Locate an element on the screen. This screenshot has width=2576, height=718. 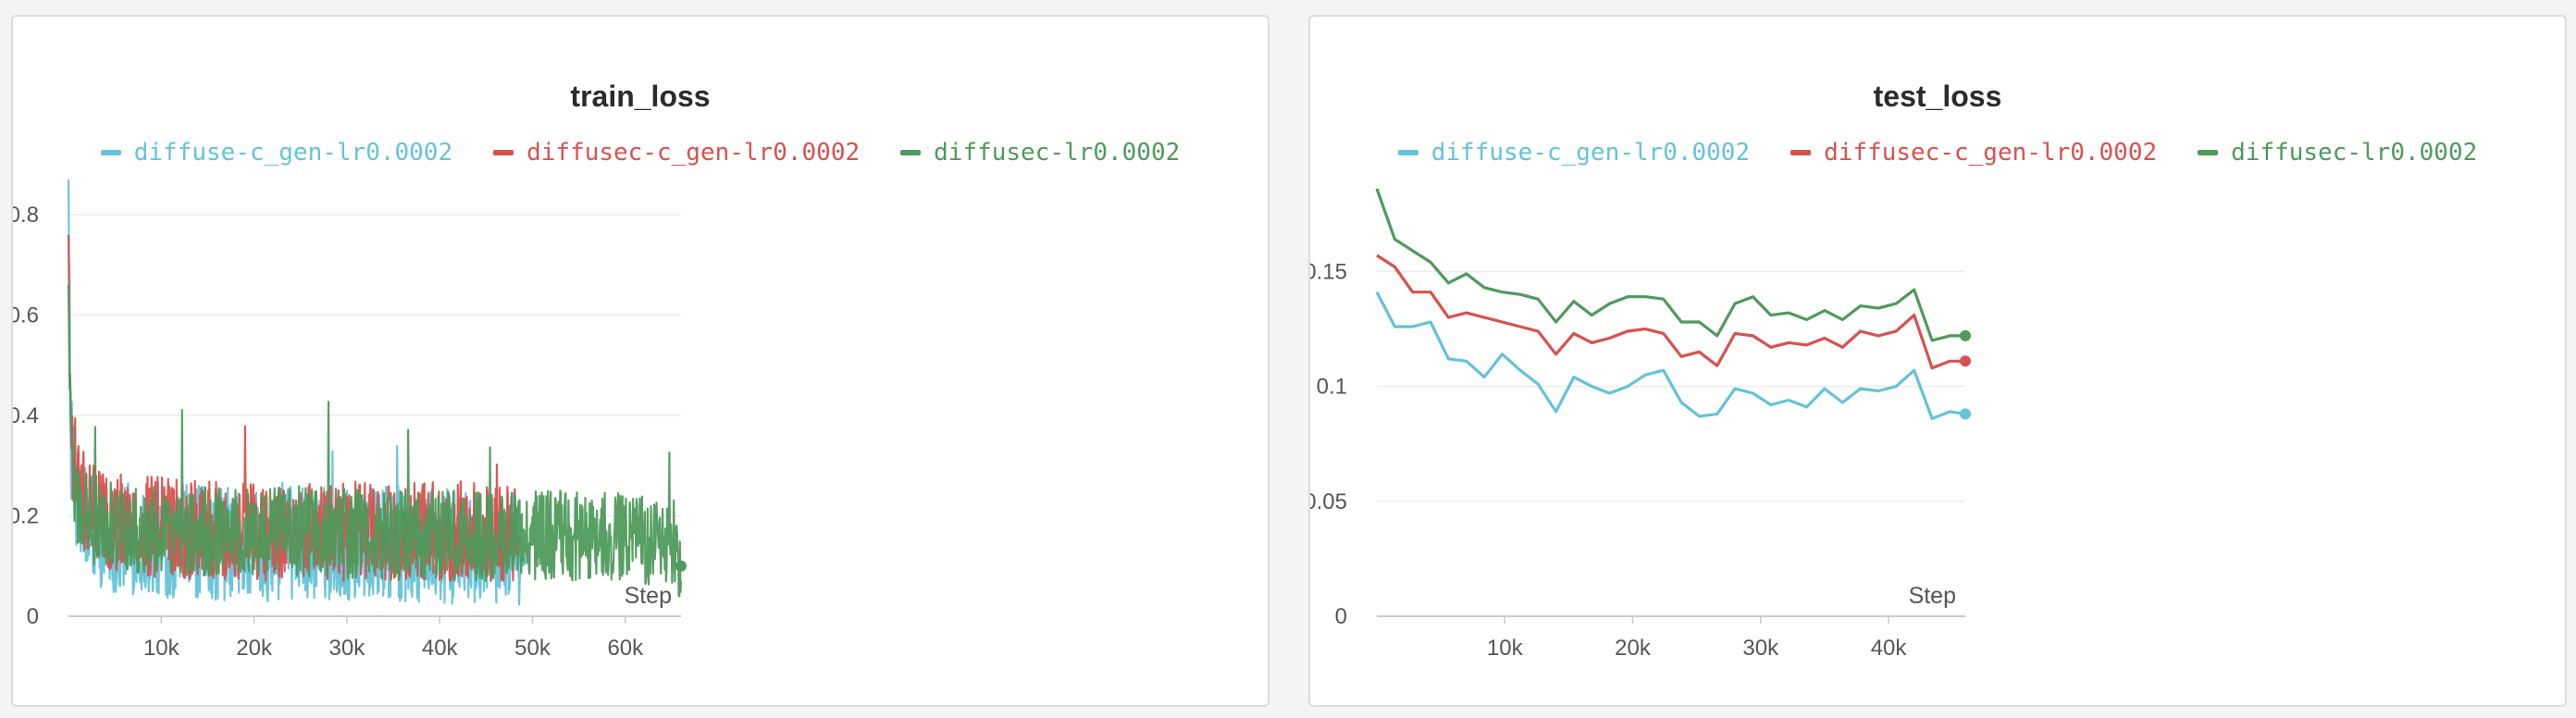
y-tick-label: 0.1 is located at coordinates (1332, 387).